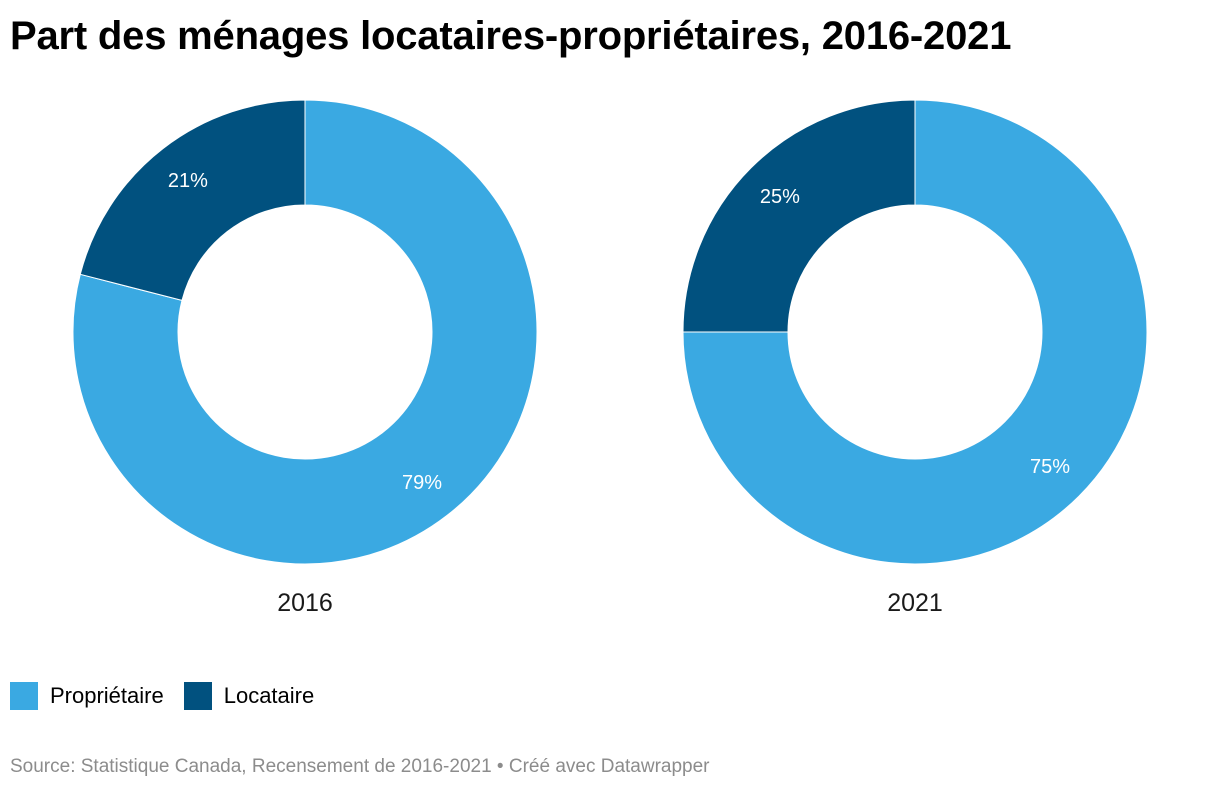  I want to click on slice-label-locataire-2021: 25%, so click(780, 197).